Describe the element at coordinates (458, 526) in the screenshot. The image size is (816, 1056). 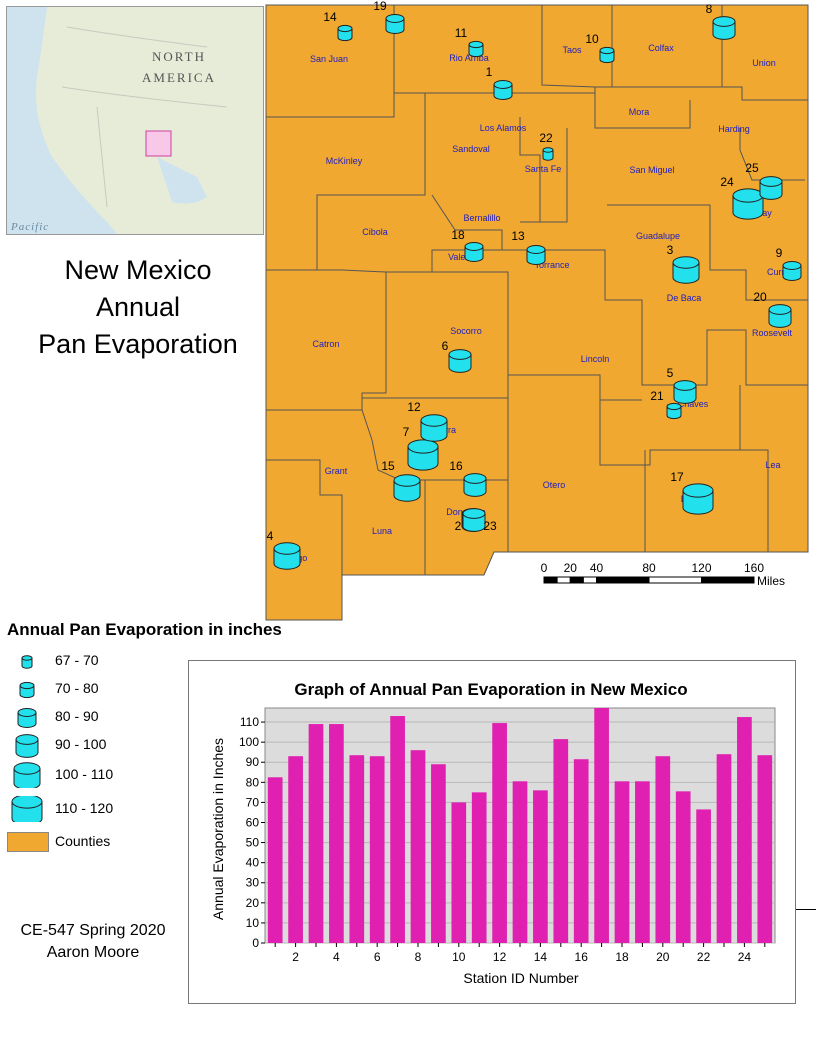
I see `station-label-2: 2` at that location.